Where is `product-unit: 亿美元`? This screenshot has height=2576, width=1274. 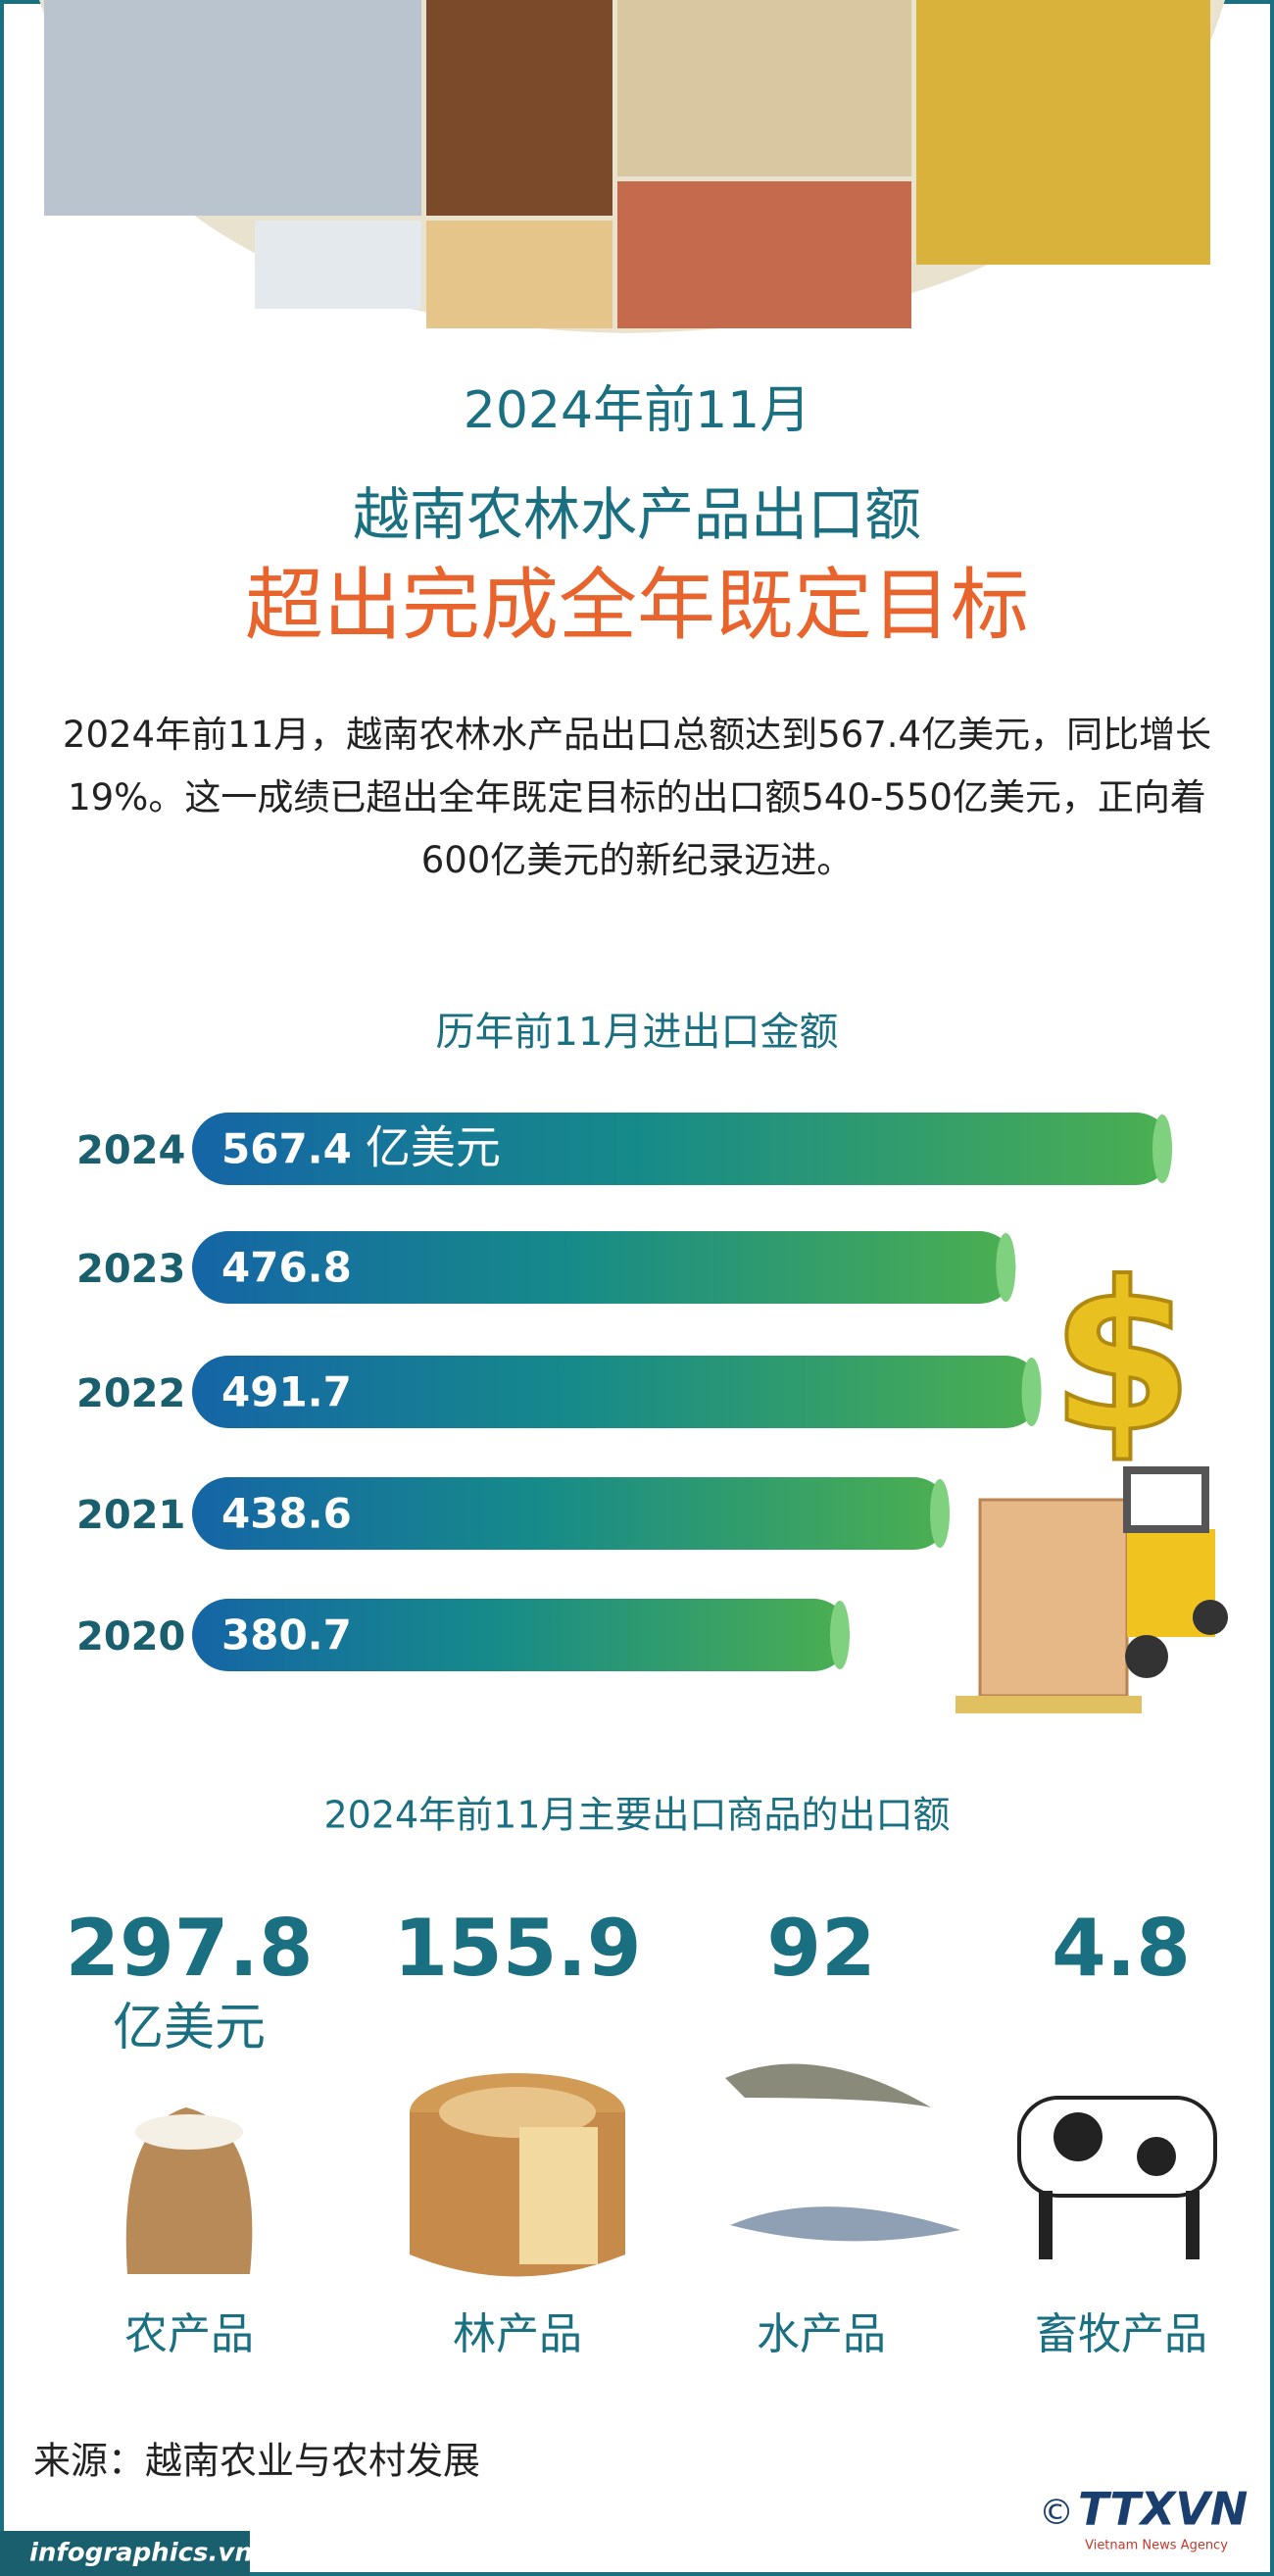 product-unit: 亿美元 is located at coordinates (189, 2028).